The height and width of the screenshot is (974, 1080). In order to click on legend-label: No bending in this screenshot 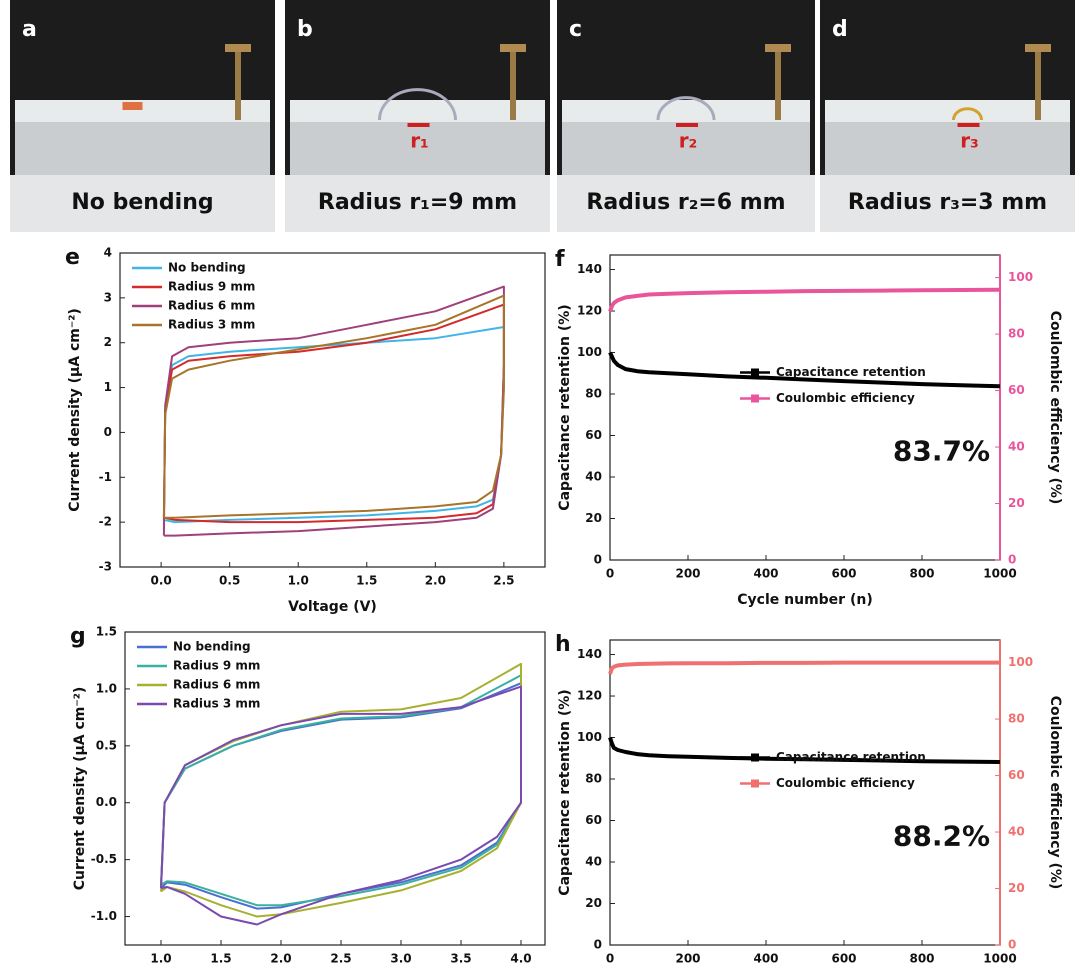, I will do `click(212, 647)`.